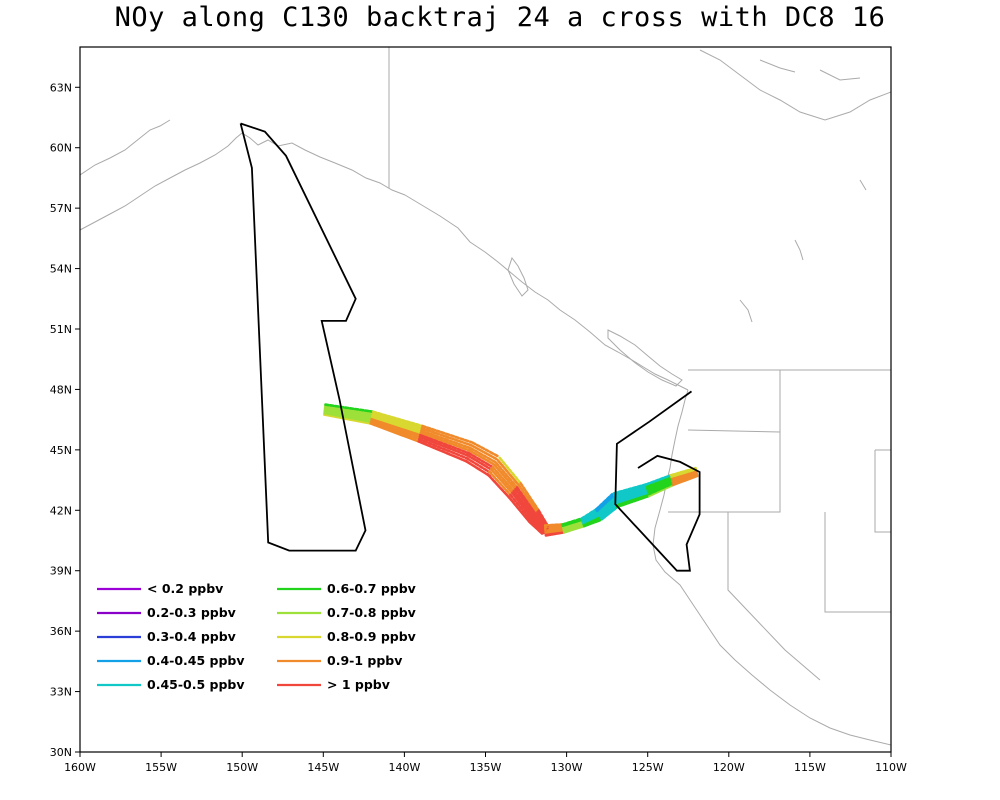 The image size is (1000, 800). I want to click on y-tick-label: 51N, so click(61, 329).